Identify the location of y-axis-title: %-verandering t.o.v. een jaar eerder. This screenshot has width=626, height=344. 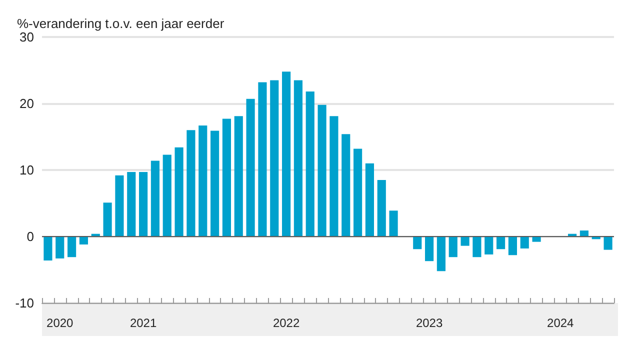
(121, 23).